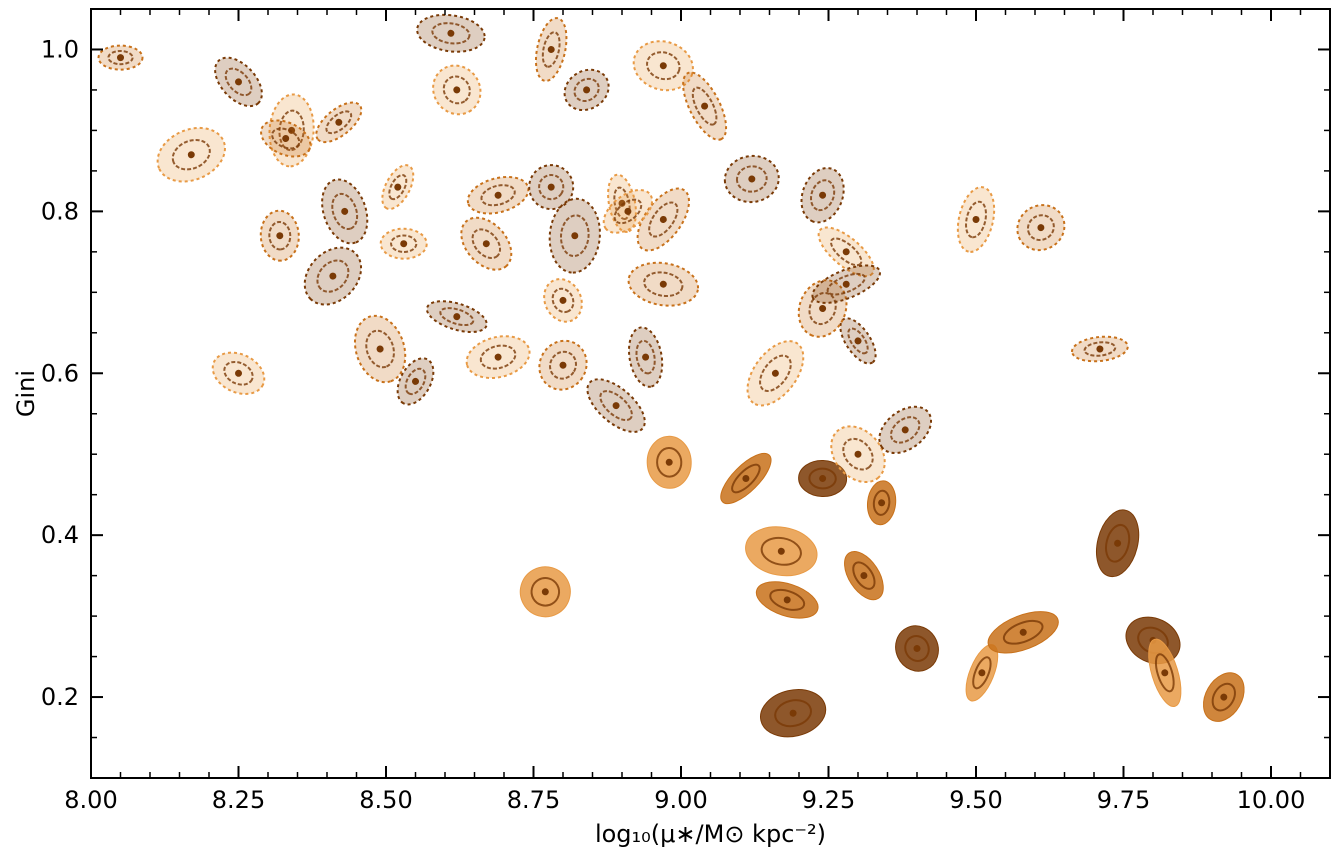  Describe the element at coordinates (60, 49) in the screenshot. I see `y-tick-label: 1.0` at that location.